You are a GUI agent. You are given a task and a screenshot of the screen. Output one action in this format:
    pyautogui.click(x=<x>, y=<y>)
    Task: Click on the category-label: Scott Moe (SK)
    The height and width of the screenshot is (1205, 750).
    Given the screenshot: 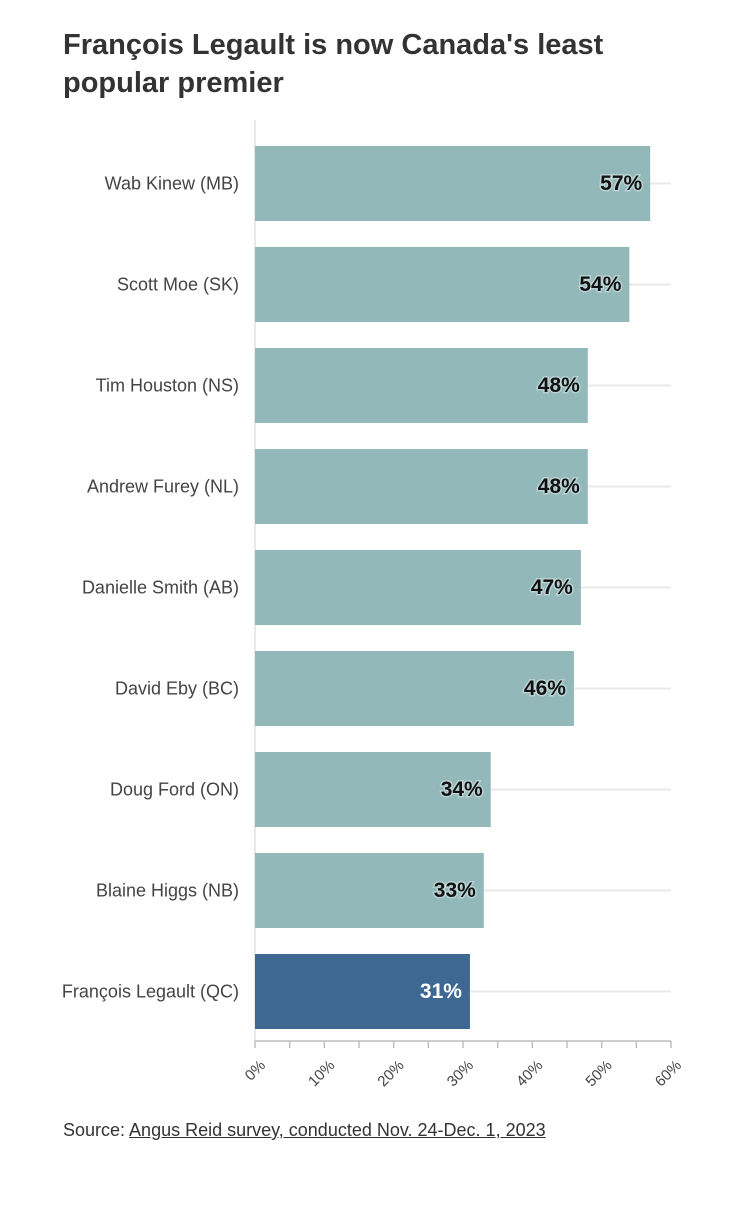 What is the action you would take?
    pyautogui.click(x=178, y=285)
    